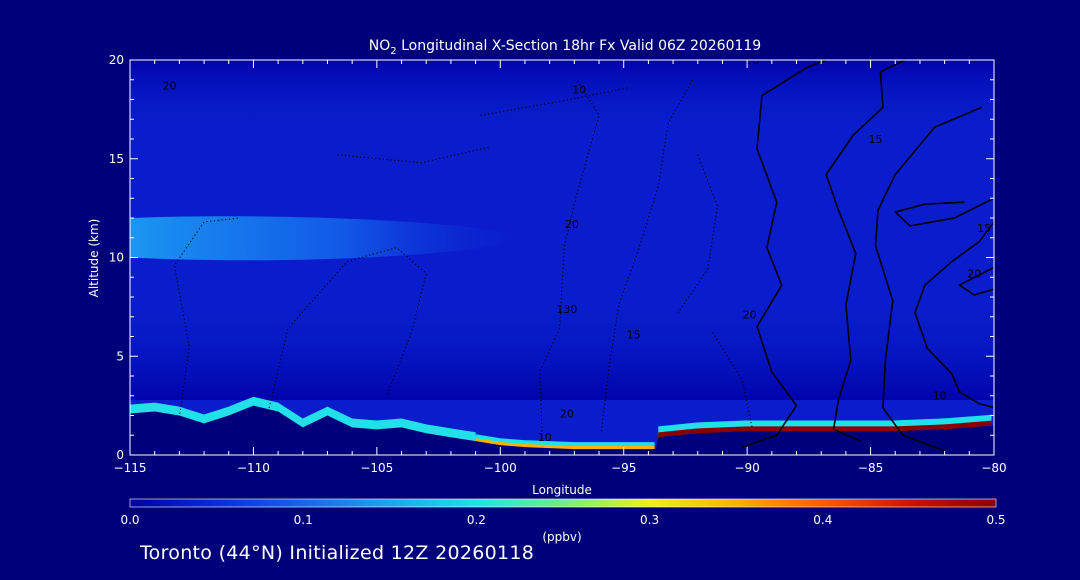  What do you see at coordinates (993, 468) in the screenshot?
I see `x-tick-label: −80` at bounding box center [993, 468].